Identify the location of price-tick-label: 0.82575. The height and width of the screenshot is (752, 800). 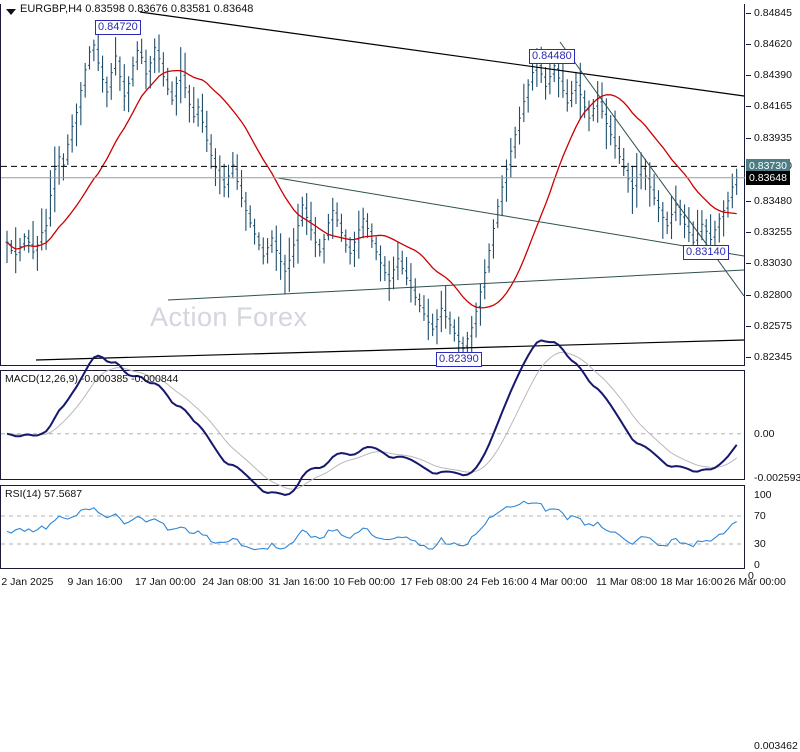
(773, 325).